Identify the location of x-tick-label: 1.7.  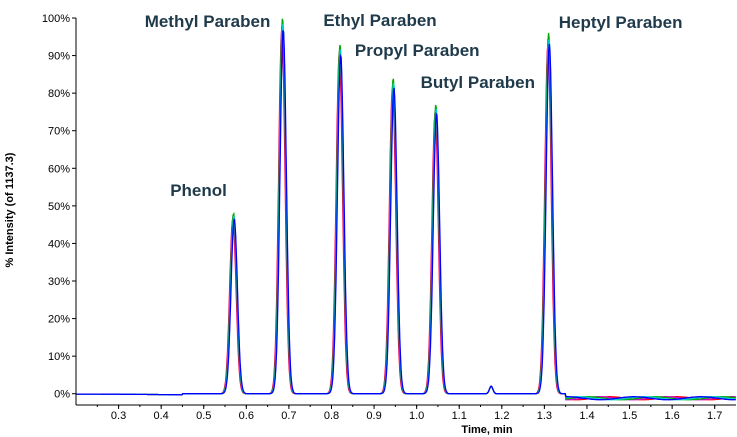
(714, 416).